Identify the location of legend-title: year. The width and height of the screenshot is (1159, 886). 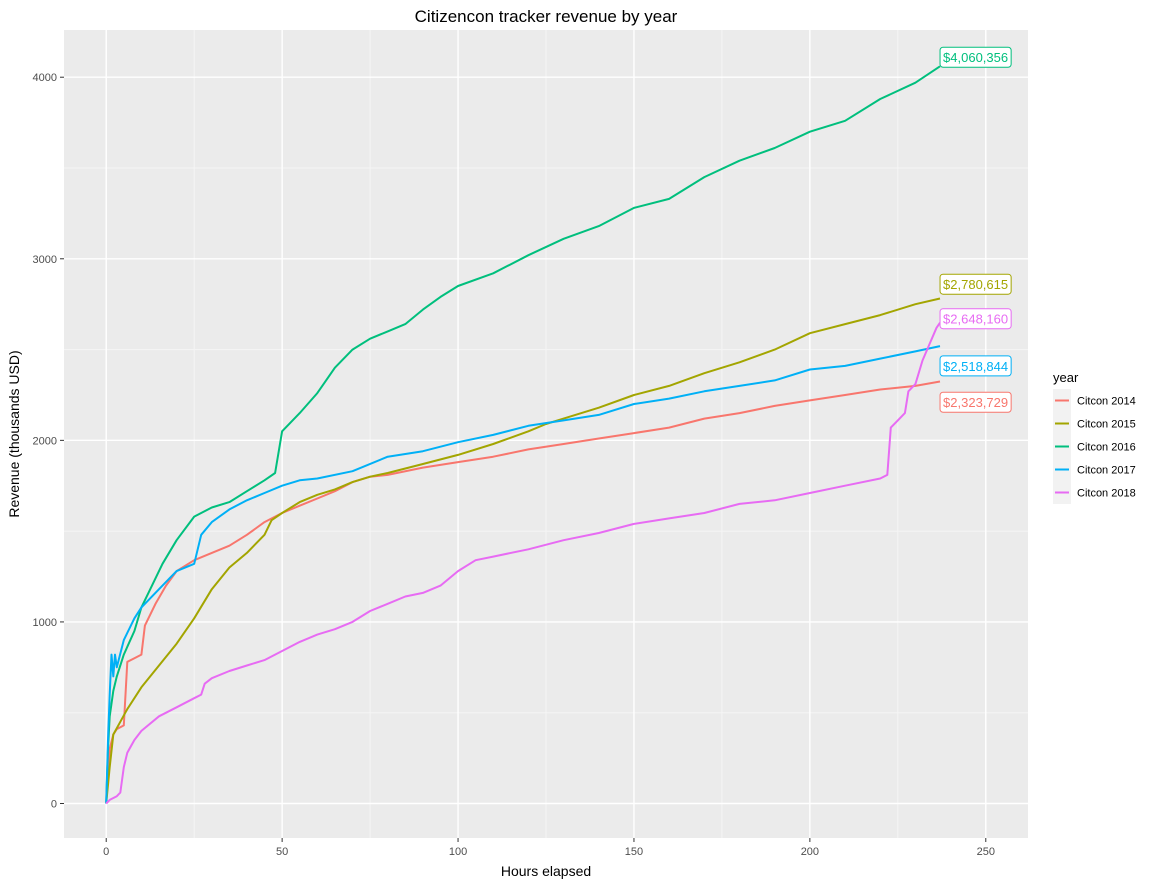
(1066, 377).